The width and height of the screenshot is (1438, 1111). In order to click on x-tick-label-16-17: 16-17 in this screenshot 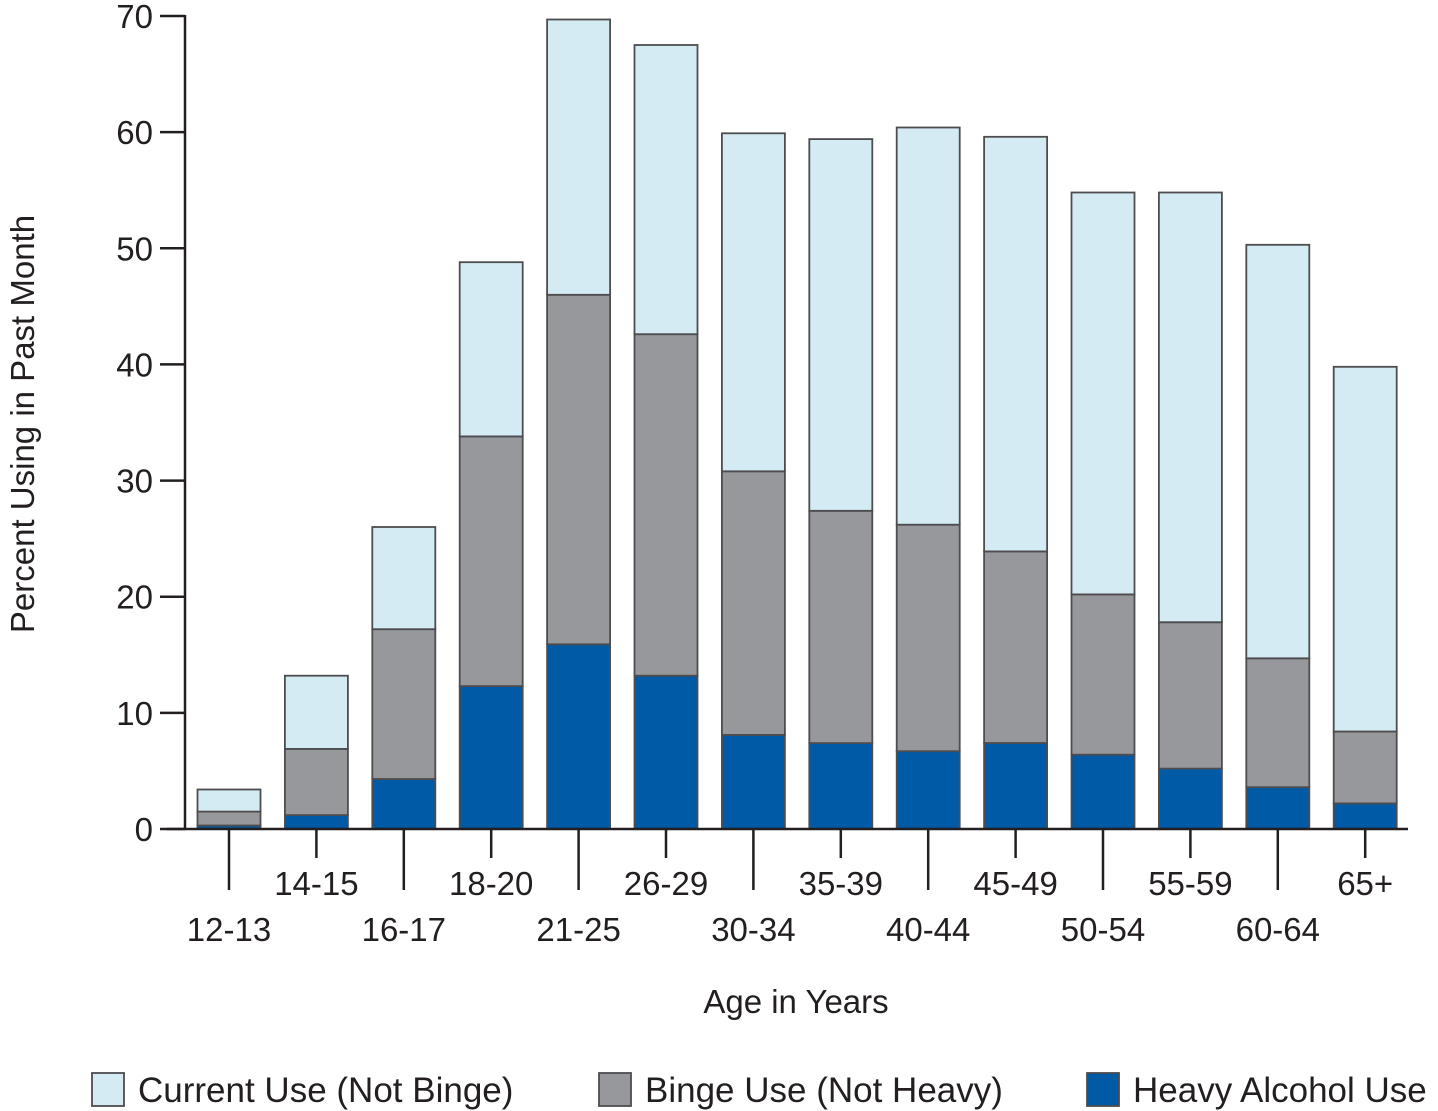, I will do `click(404, 929)`.